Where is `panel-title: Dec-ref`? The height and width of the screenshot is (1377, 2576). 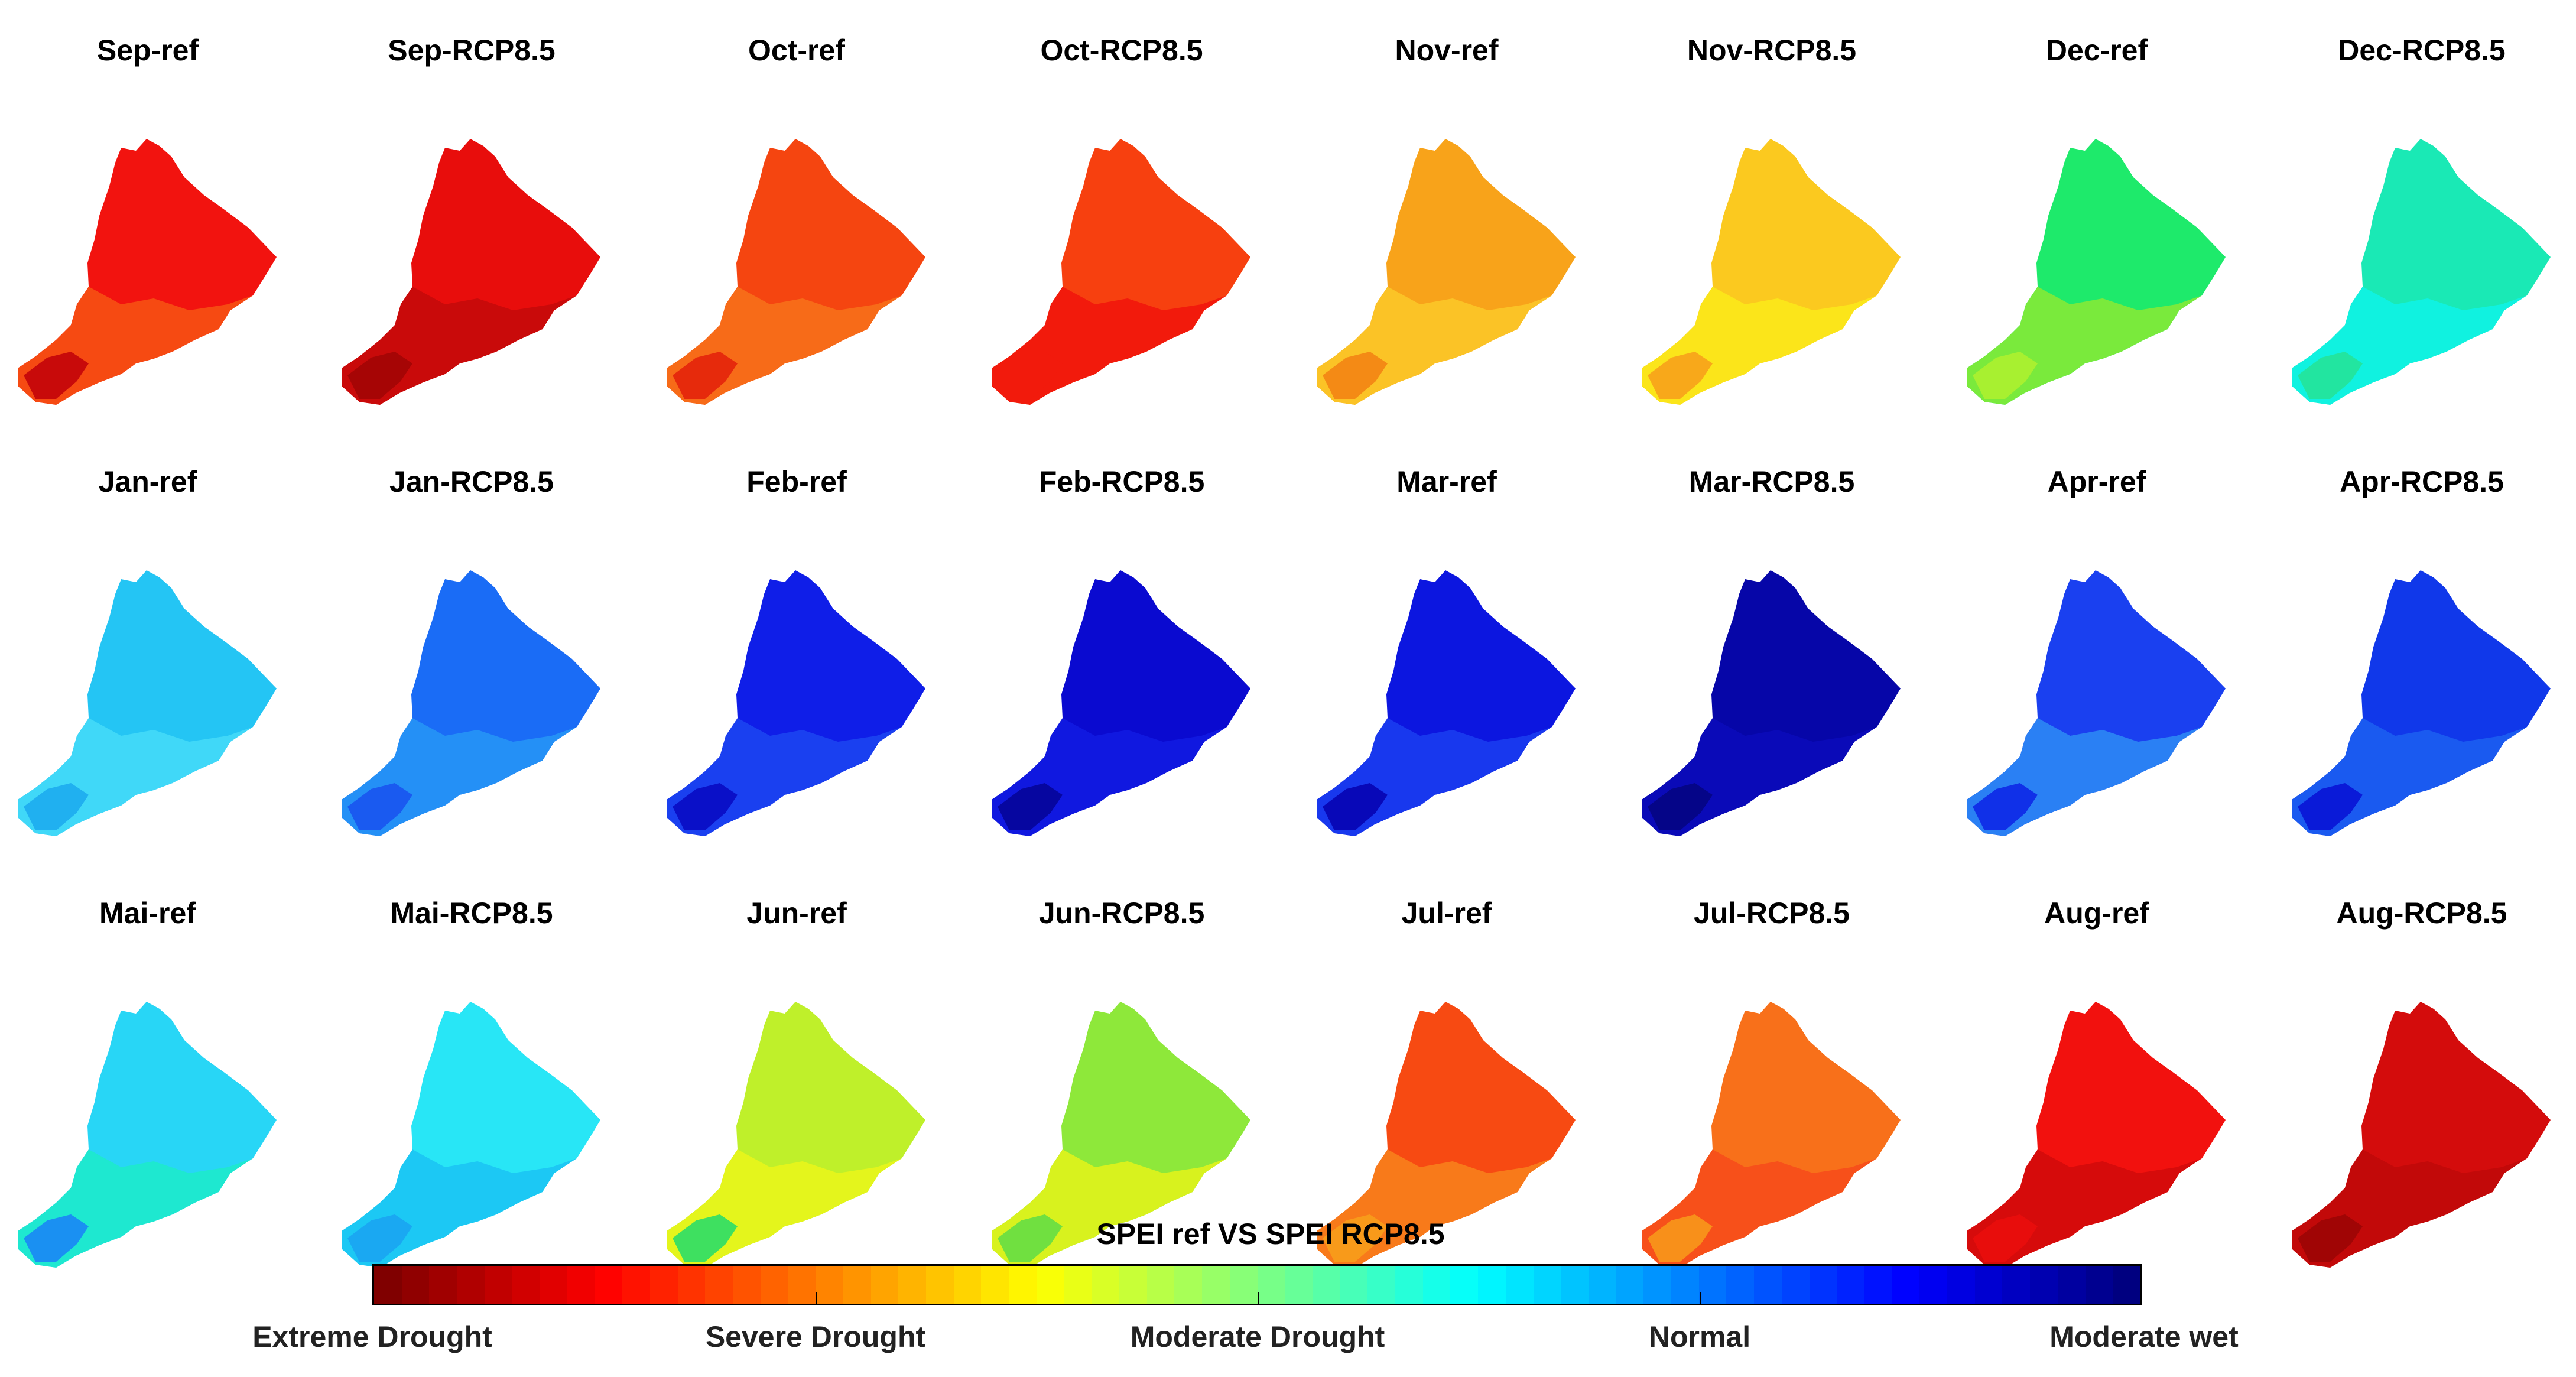 panel-title: Dec-ref is located at coordinates (2096, 50).